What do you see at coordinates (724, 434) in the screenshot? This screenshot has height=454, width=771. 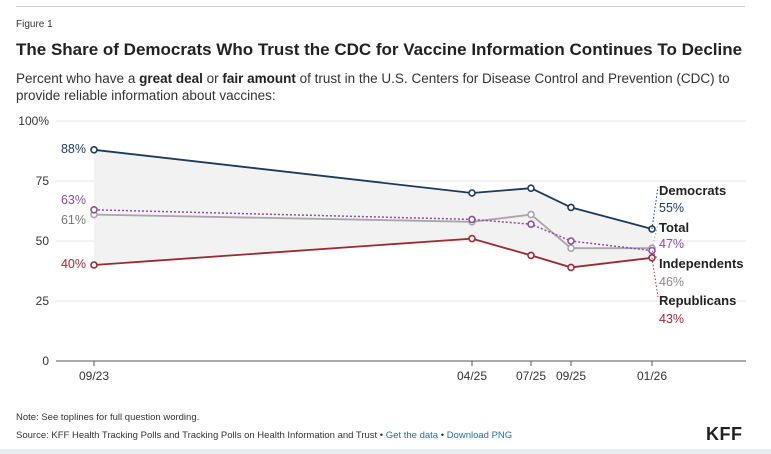 I see `kff-logo: KFF` at bounding box center [724, 434].